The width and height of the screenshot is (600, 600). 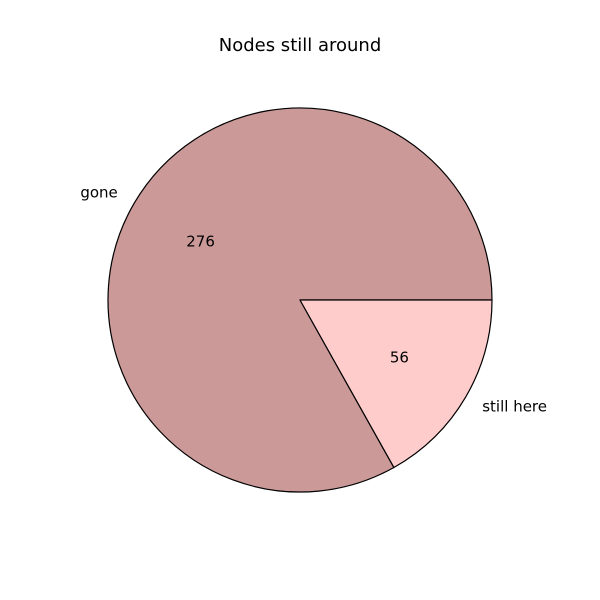 What do you see at coordinates (98, 193) in the screenshot?
I see `pie-label-gone: gone` at bounding box center [98, 193].